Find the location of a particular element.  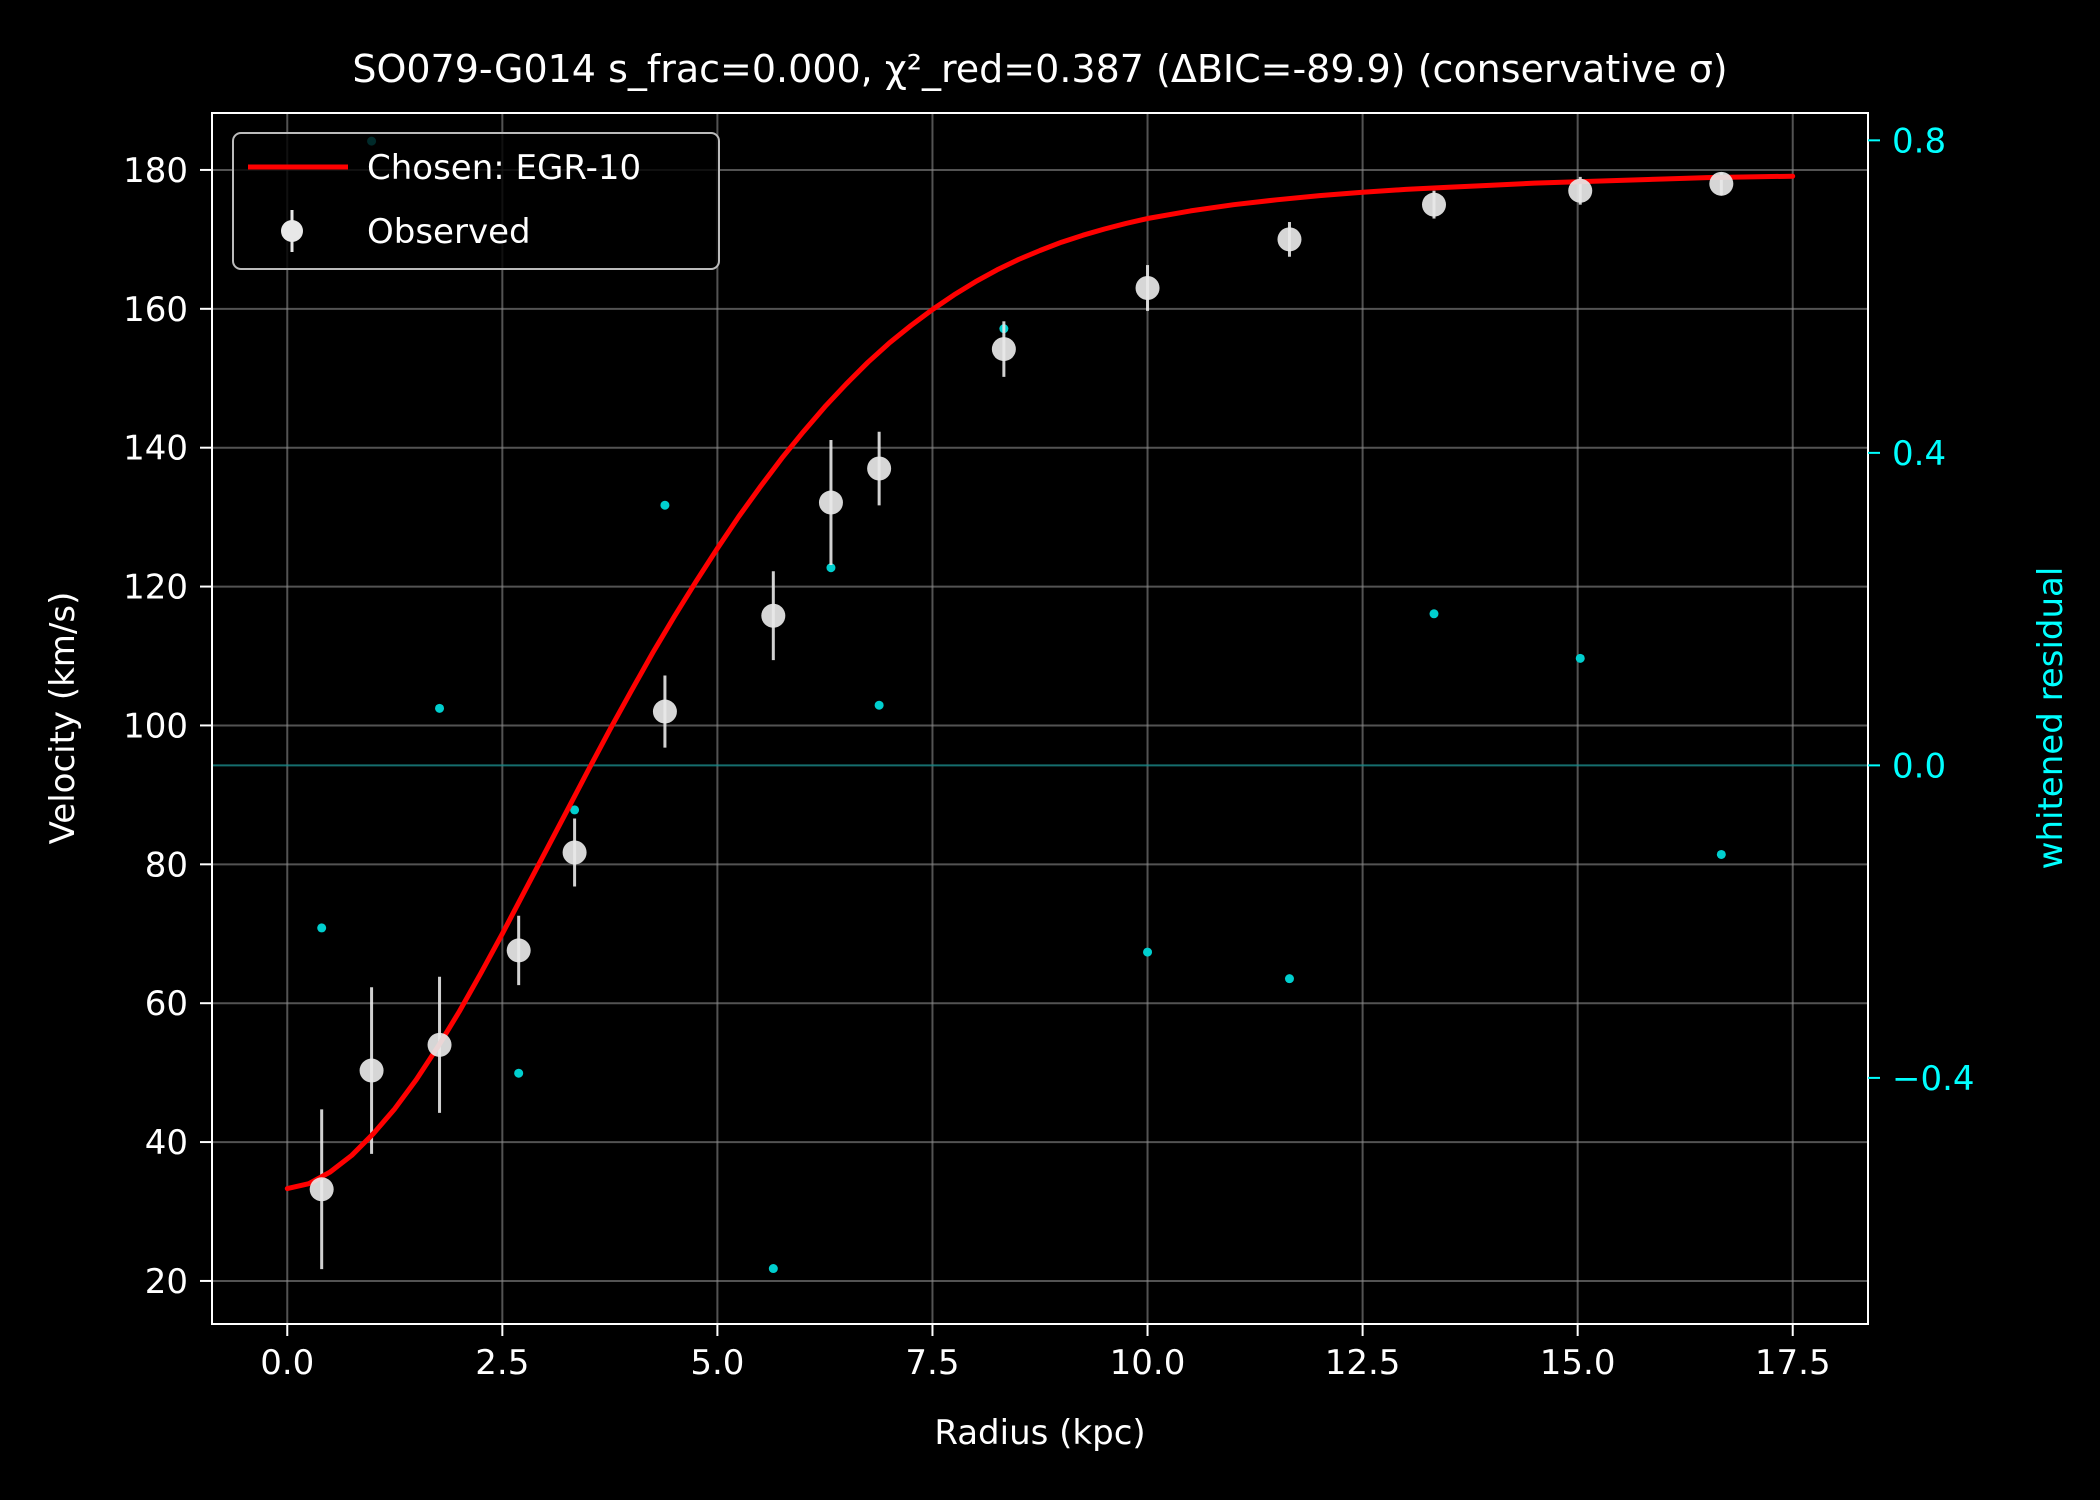

legend-observed-marker is located at coordinates (292, 231).